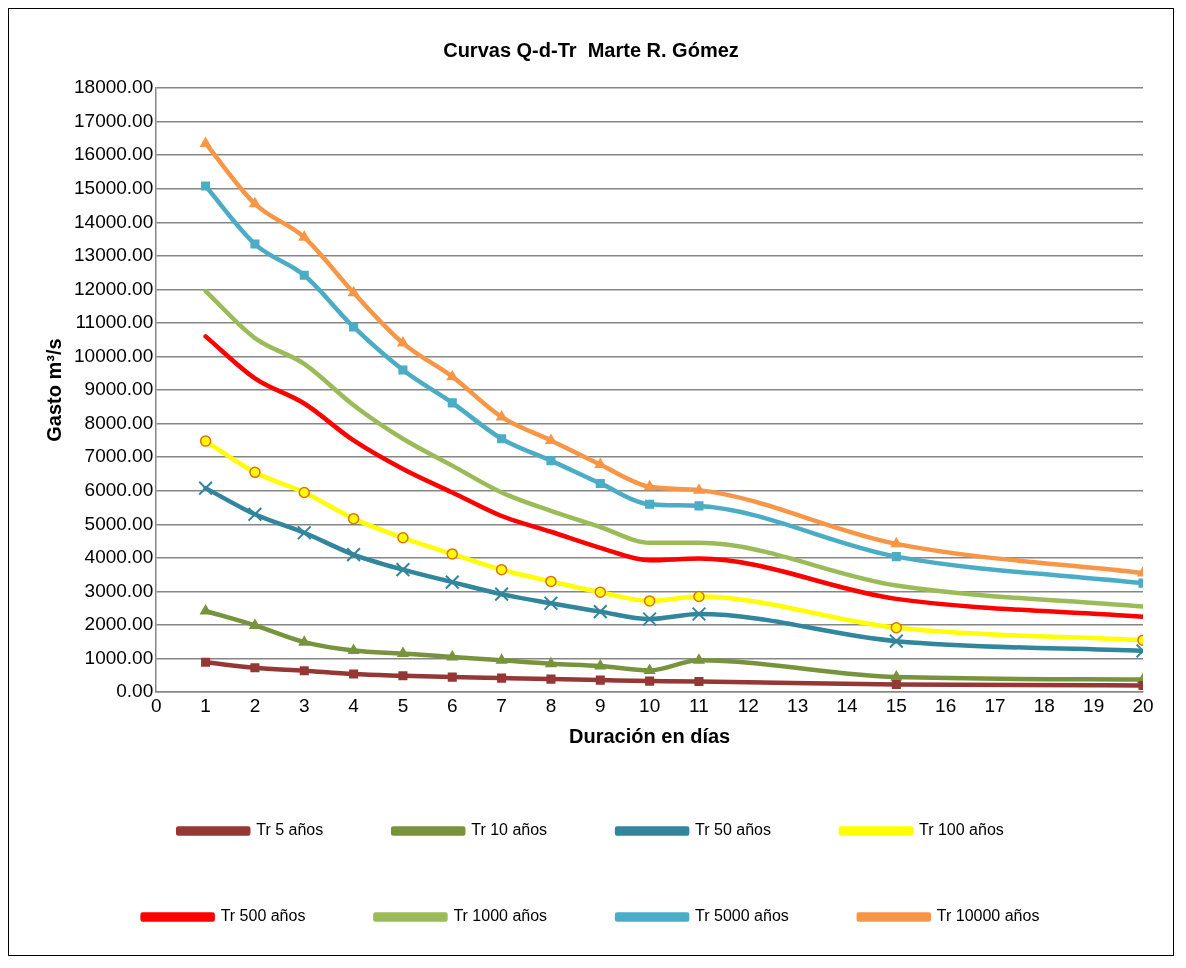 This screenshot has width=1186, height=968. What do you see at coordinates (114, 154) in the screenshot?
I see `y-tick-label: 16000.00` at bounding box center [114, 154].